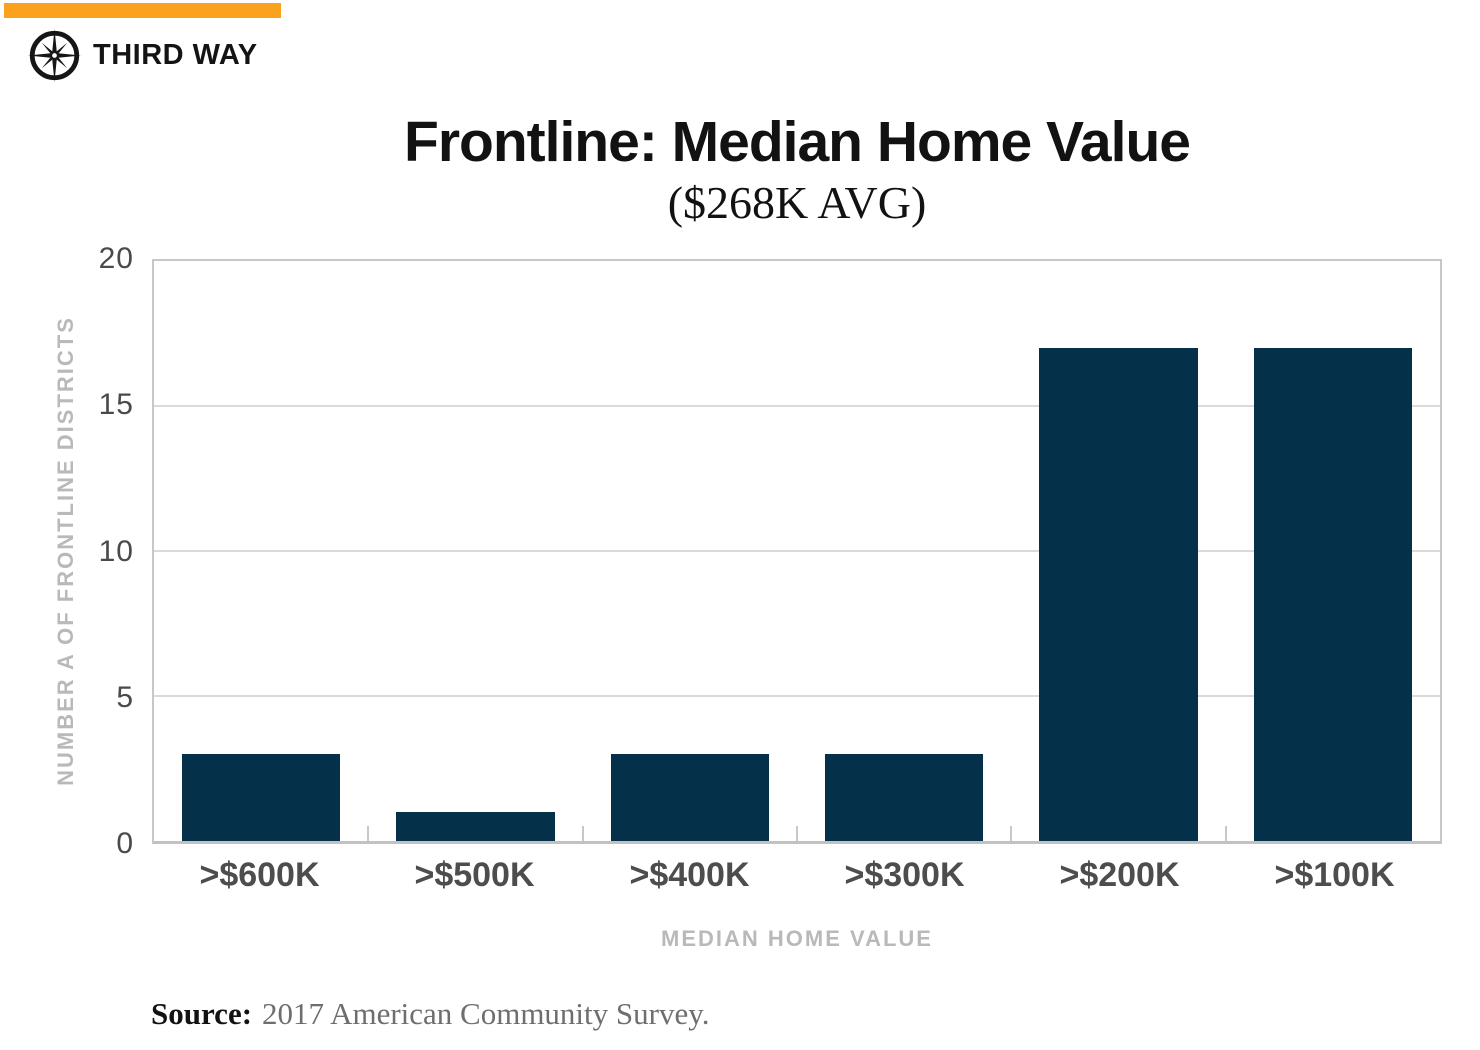 Image resolution: width=1480 pixels, height=1050 pixels. Describe the element at coordinates (690, 797) in the screenshot. I see `bar->$400K` at that location.